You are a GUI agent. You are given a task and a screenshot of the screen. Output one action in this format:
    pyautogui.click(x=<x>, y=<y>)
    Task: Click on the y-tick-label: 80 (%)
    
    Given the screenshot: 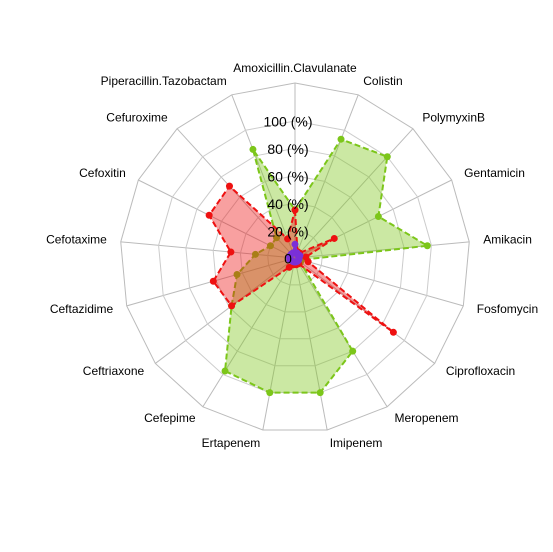 What is the action you would take?
    pyautogui.click(x=287, y=149)
    